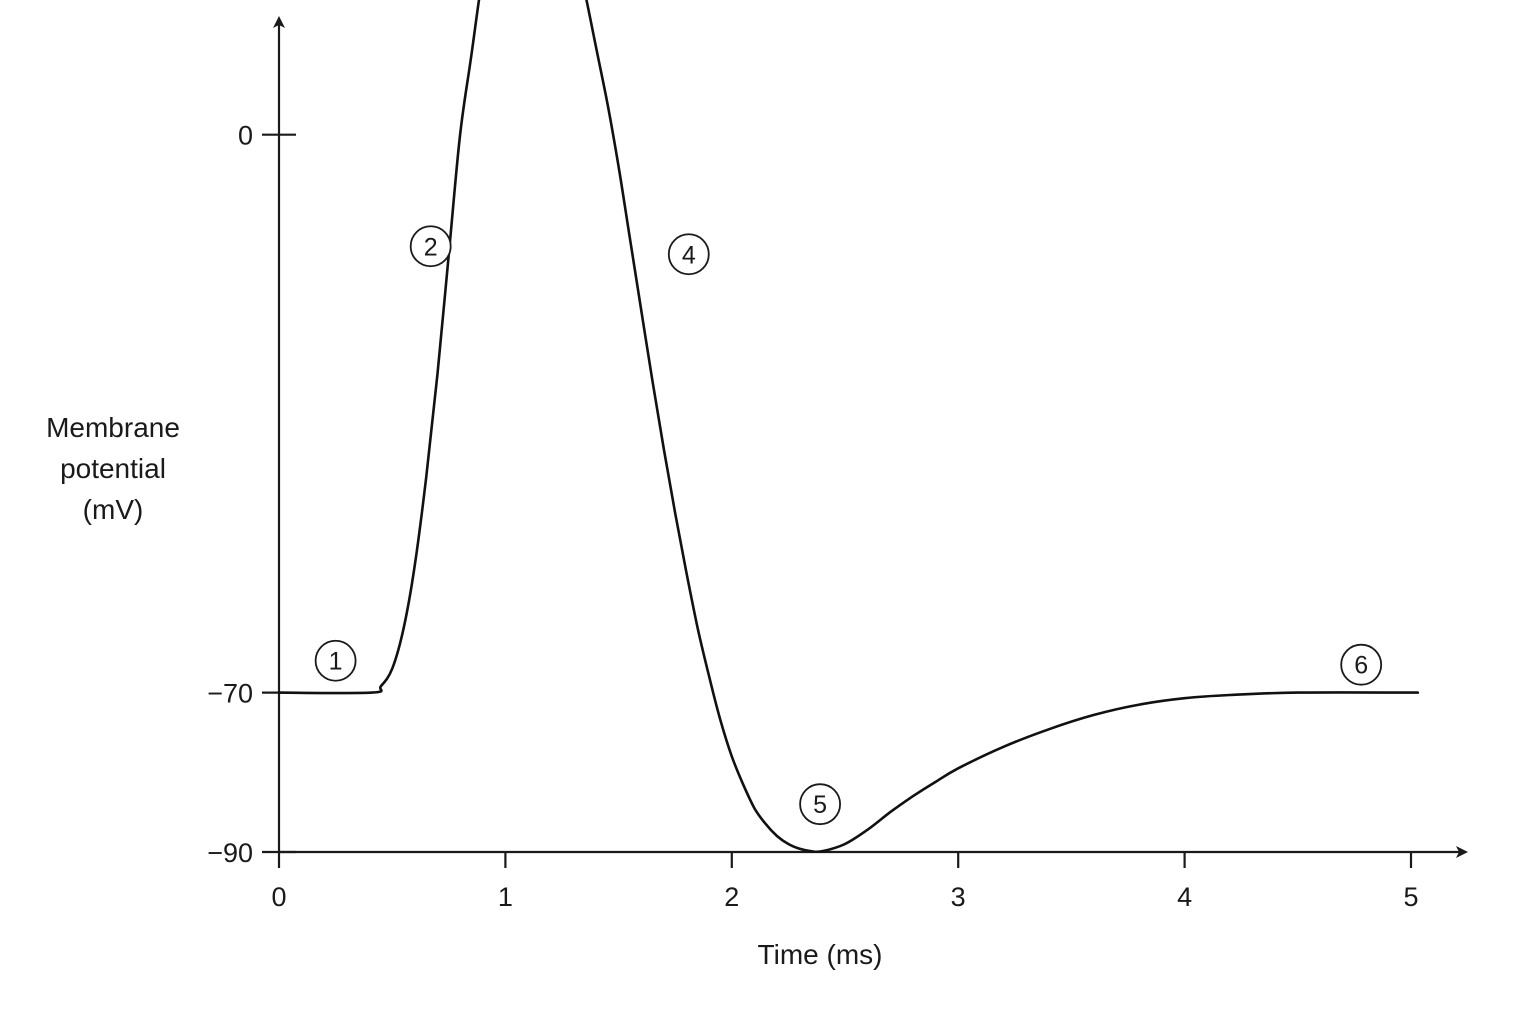 The height and width of the screenshot is (1024, 1536). What do you see at coordinates (251, 494) in the screenshot?
I see `y-axis-ticks: +40+300−70−90` at bounding box center [251, 494].